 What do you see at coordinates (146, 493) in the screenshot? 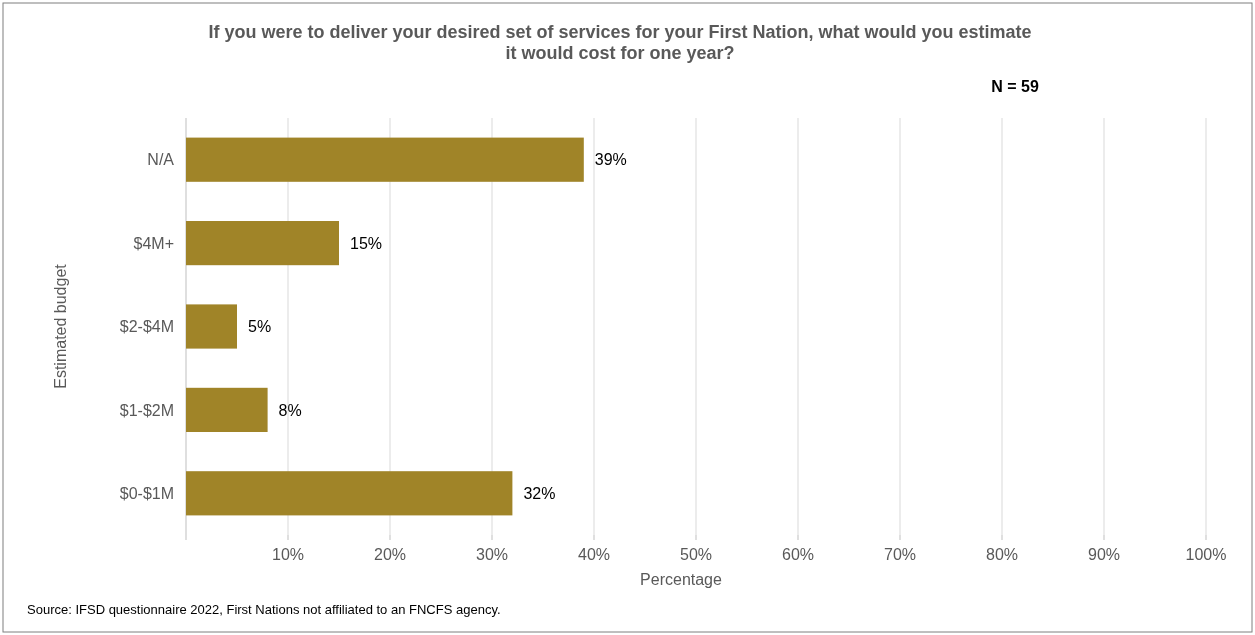
I see `y-tick-label: $0-$1M` at bounding box center [146, 493].